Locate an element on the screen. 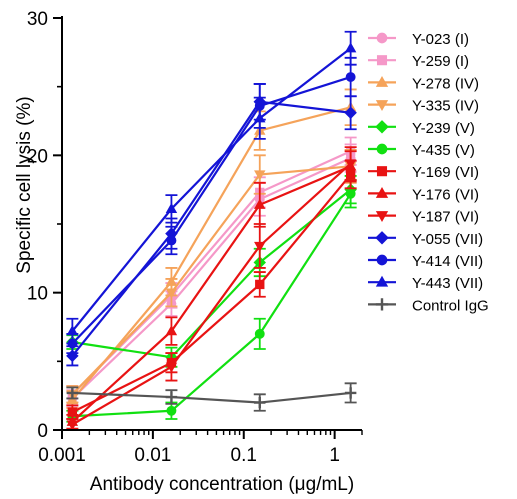  legend-item: Y-443 (VII) is located at coordinates (425, 283).